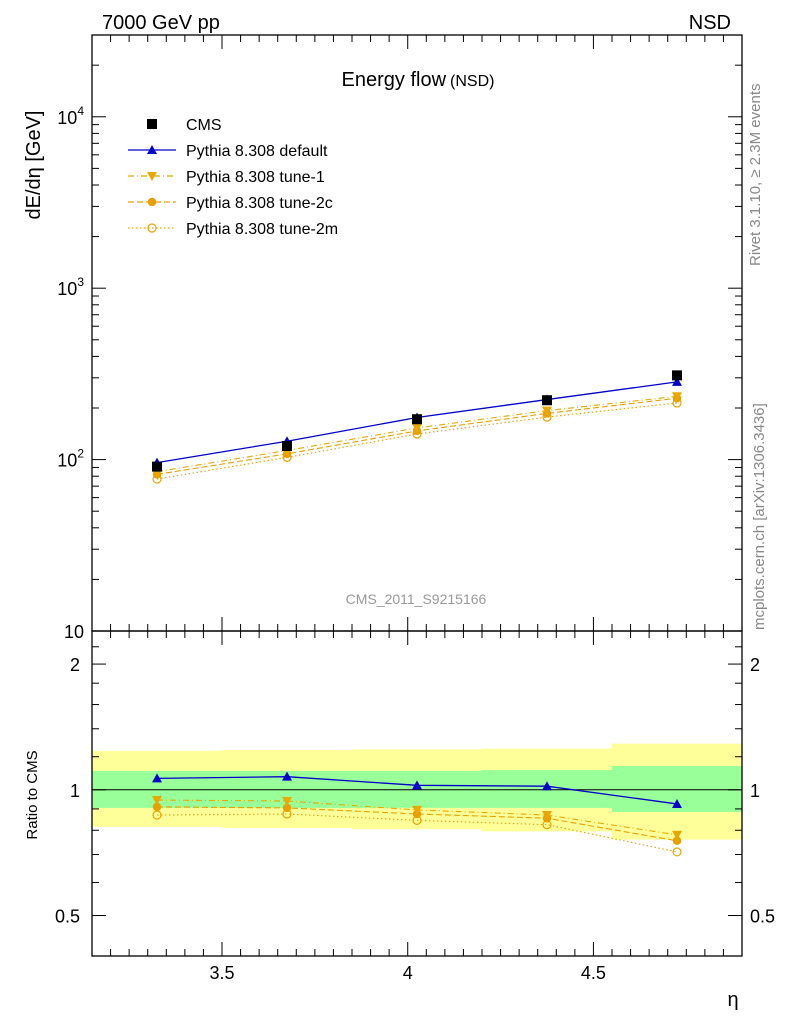 The image size is (786, 1024). Describe the element at coordinates (472, 81) in the screenshot. I see `chart-title-suffix: (NSD)` at that location.